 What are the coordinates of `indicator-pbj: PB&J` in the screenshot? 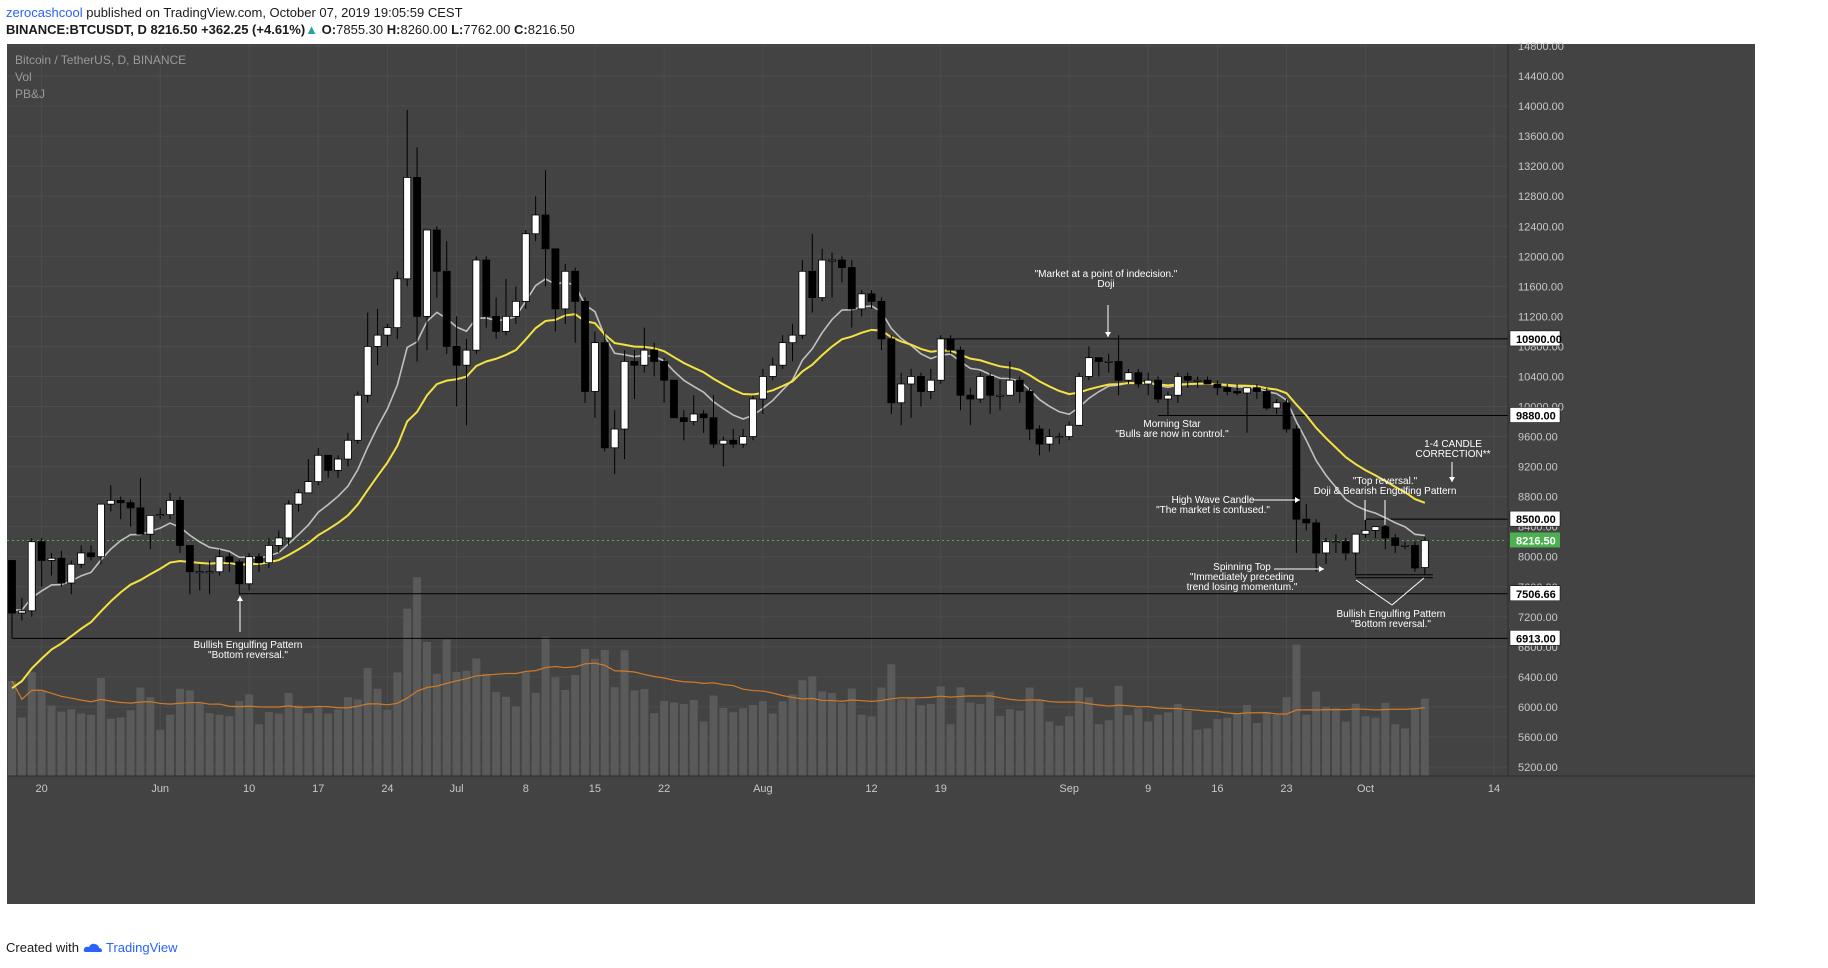 It's located at (30, 94).